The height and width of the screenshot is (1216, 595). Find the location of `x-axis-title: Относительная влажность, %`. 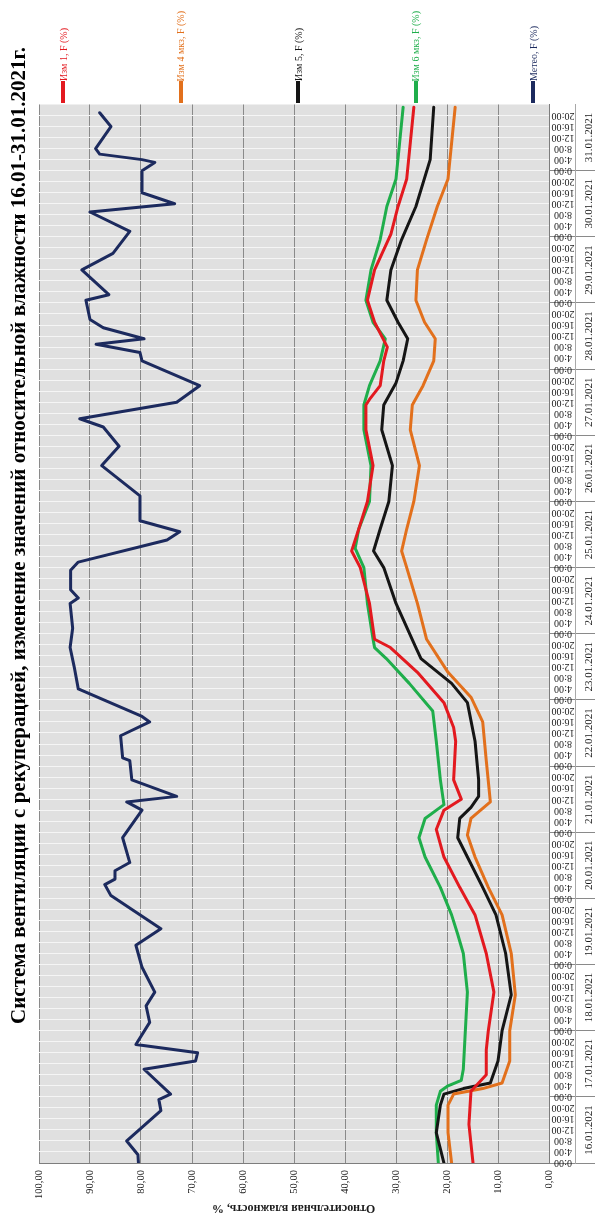

x-axis-title: Относительная влажность, % is located at coordinates (294, 1209).